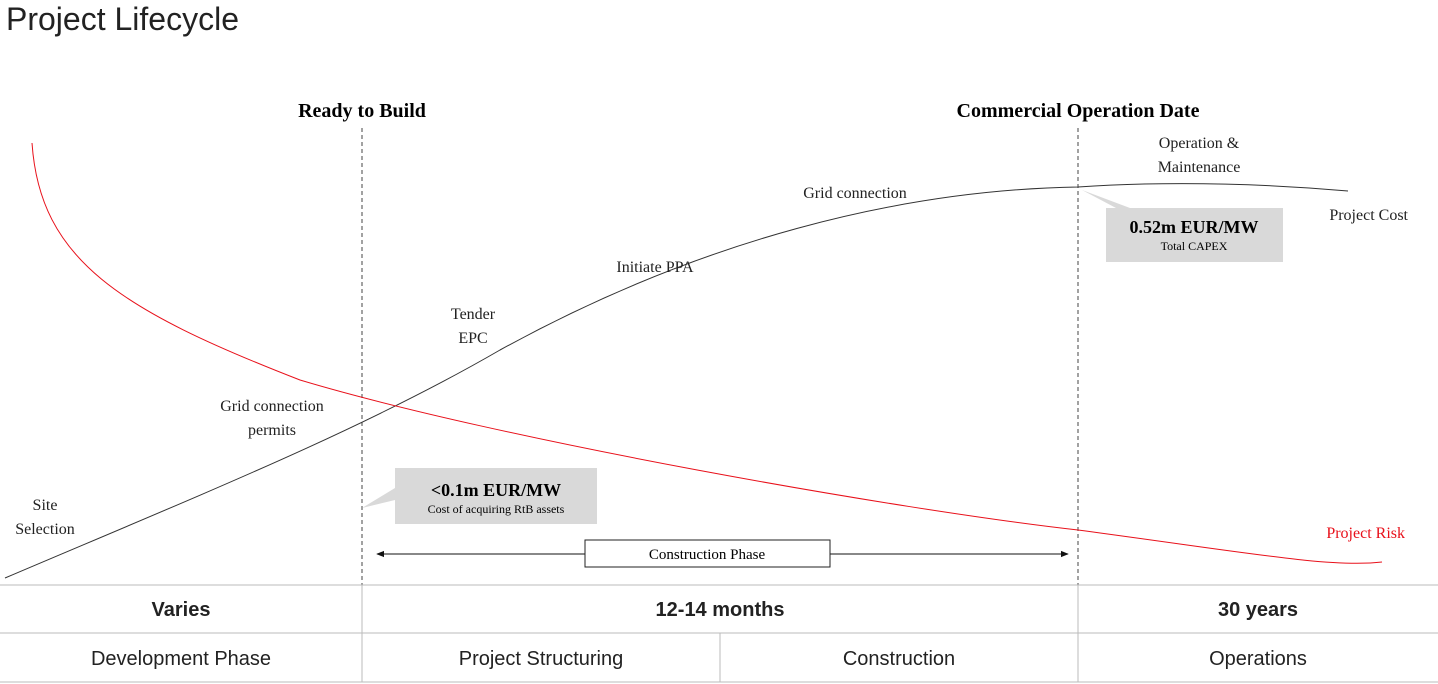 This screenshot has height=684, width=1438. I want to click on phase-box, so click(707, 553).